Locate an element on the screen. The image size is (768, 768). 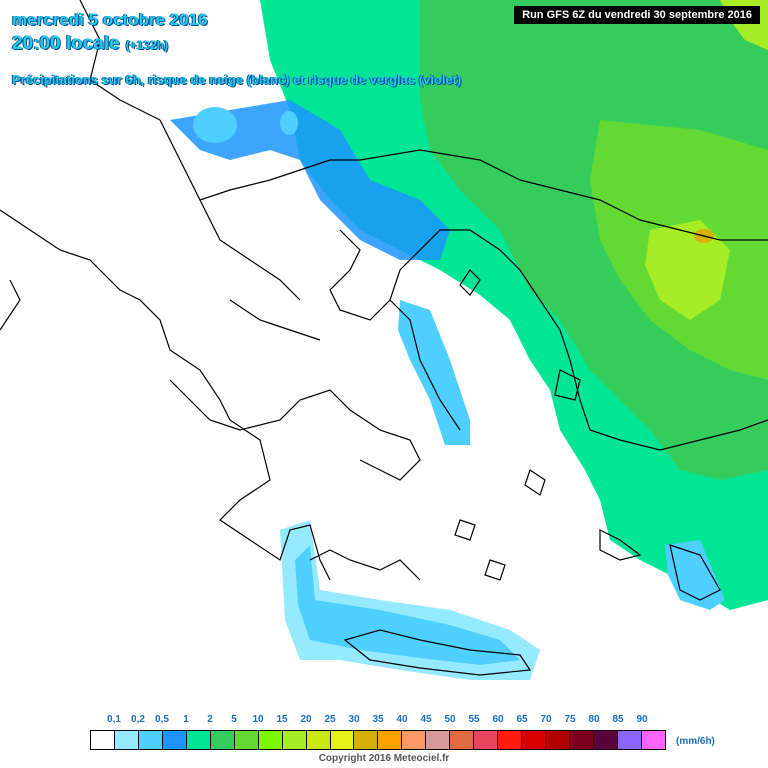
legend-tick: 2 is located at coordinates (210, 719).